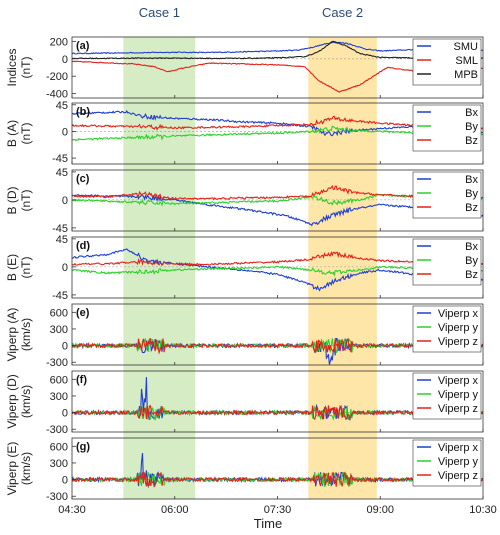 The height and width of the screenshot is (535, 500). I want to click on legend-label: MPB, so click(466, 75).